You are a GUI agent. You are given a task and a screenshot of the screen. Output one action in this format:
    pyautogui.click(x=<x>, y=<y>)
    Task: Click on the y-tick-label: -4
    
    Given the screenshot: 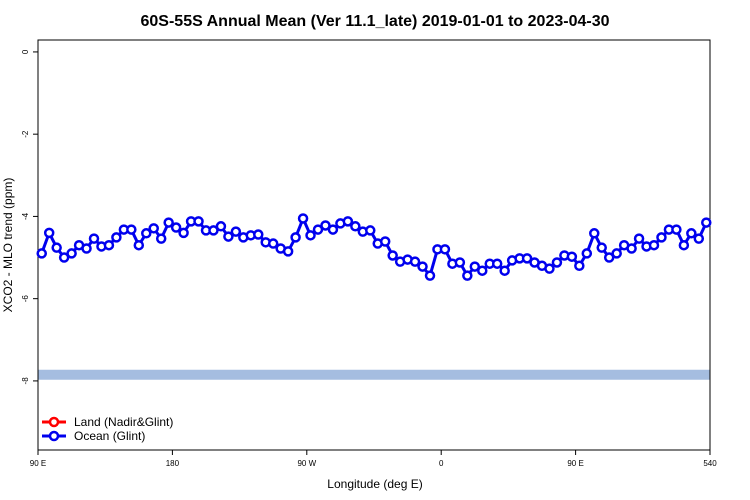 What is the action you would take?
    pyautogui.click(x=25, y=216)
    